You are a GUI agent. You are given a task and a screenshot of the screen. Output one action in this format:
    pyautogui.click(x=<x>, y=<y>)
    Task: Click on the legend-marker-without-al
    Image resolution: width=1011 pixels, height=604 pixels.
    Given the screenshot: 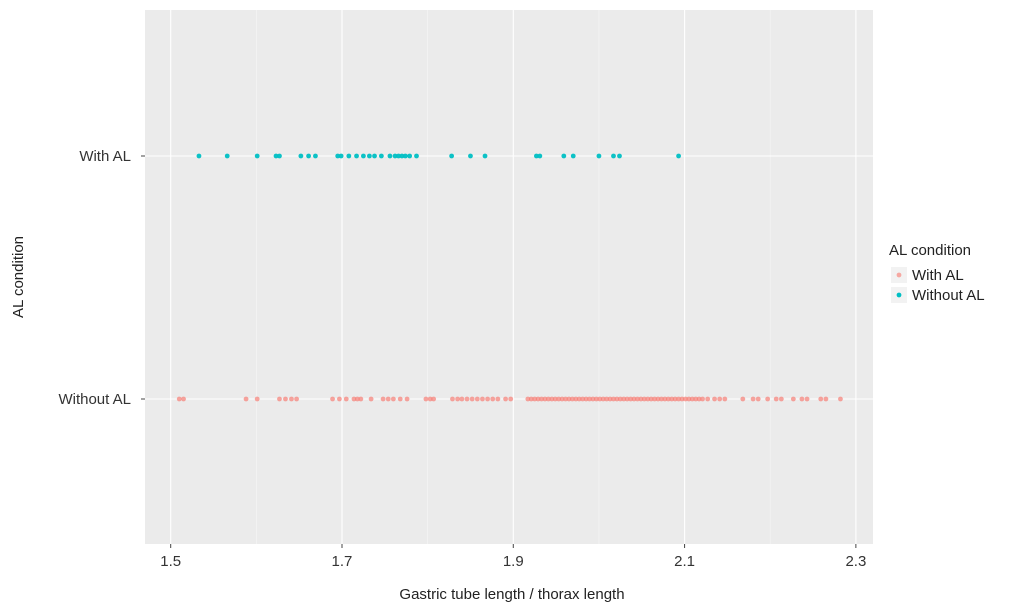 What is the action you would take?
    pyautogui.click(x=899, y=295)
    